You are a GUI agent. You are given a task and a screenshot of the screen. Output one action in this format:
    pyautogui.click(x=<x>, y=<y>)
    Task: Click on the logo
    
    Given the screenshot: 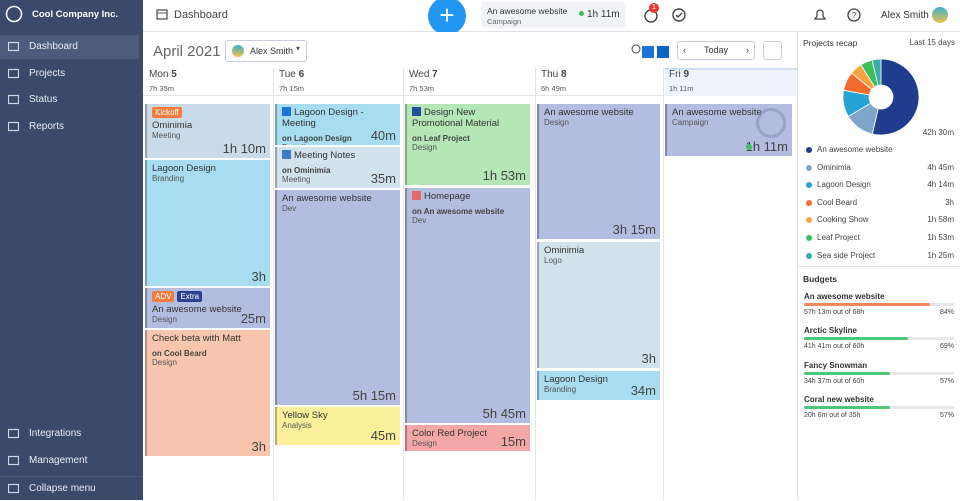 What is the action you would take?
    pyautogui.click(x=14, y=14)
    